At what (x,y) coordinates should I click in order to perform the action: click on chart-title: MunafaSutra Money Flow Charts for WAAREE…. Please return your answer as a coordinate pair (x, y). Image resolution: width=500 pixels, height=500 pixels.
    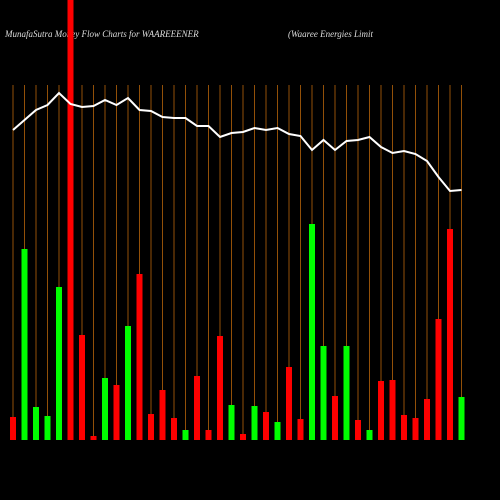
    Looking at the image, I should click on (101, 34).